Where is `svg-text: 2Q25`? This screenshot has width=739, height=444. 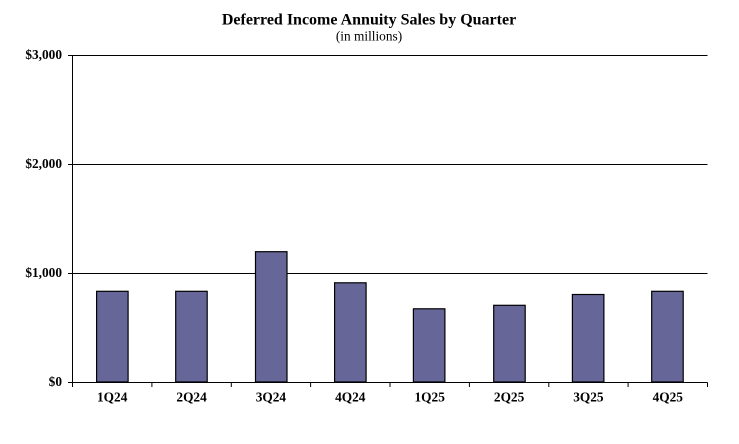 svg-text: 2Q25 is located at coordinates (509, 397).